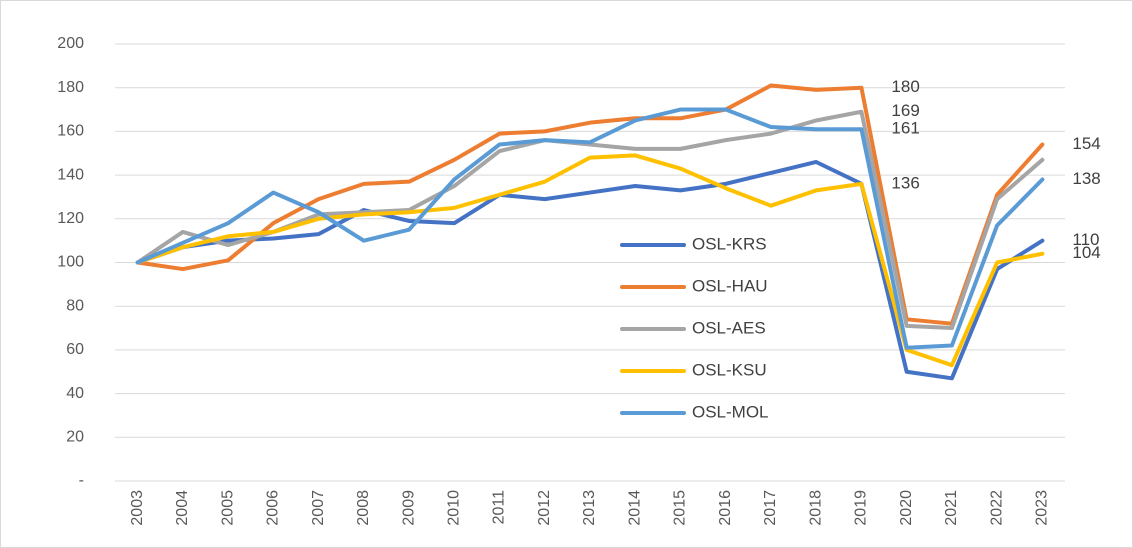 This screenshot has width=1133, height=548. What do you see at coordinates (273, 508) in the screenshot?
I see `x-tick-label: 2006` at bounding box center [273, 508].